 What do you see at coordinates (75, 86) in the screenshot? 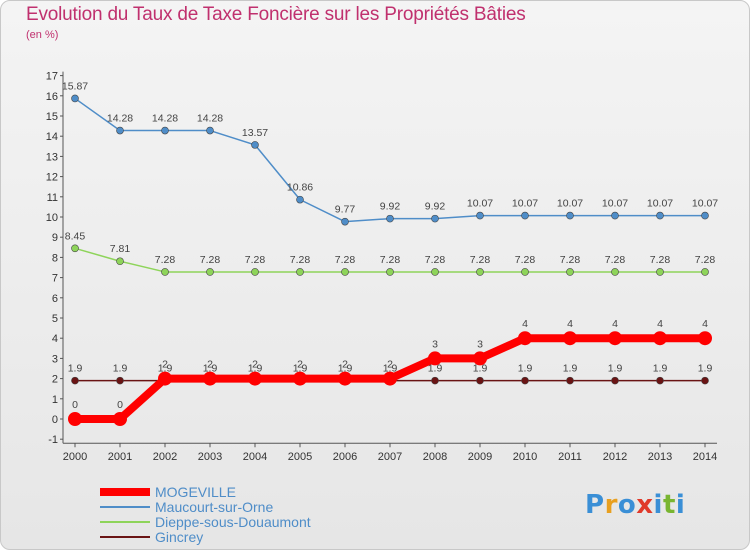
I see `data-label: 15.87` at bounding box center [75, 86].